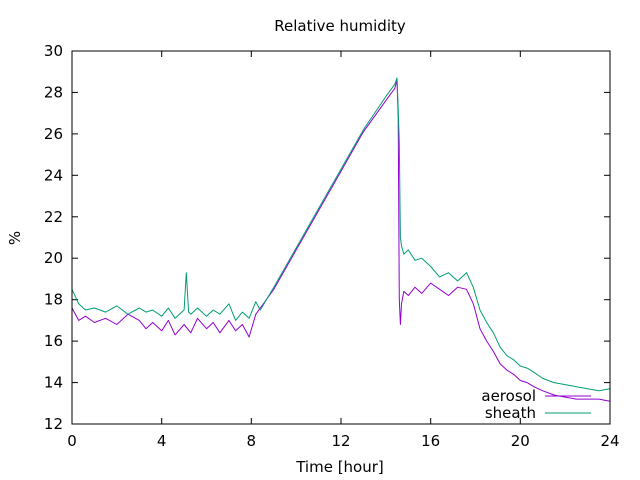 The width and height of the screenshot is (640, 480). Describe the element at coordinates (609, 441) in the screenshot. I see `x-tick-label: 24` at that location.